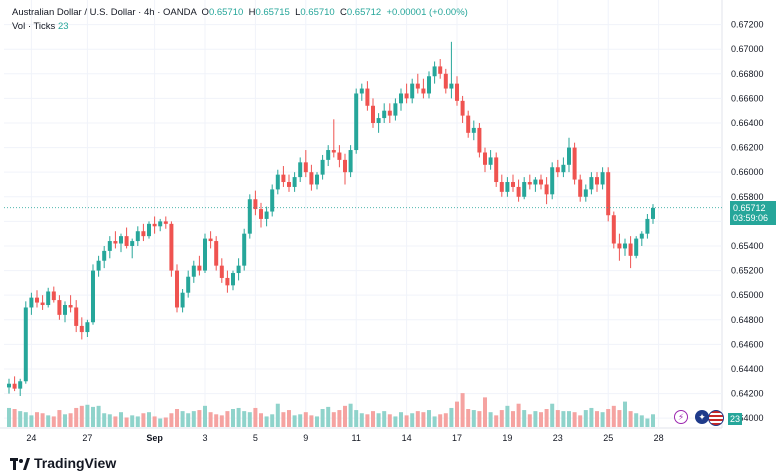  What do you see at coordinates (240, 27) in the screenshot?
I see `legend-volume-row: Vol · Ticks 23` at bounding box center [240, 27].